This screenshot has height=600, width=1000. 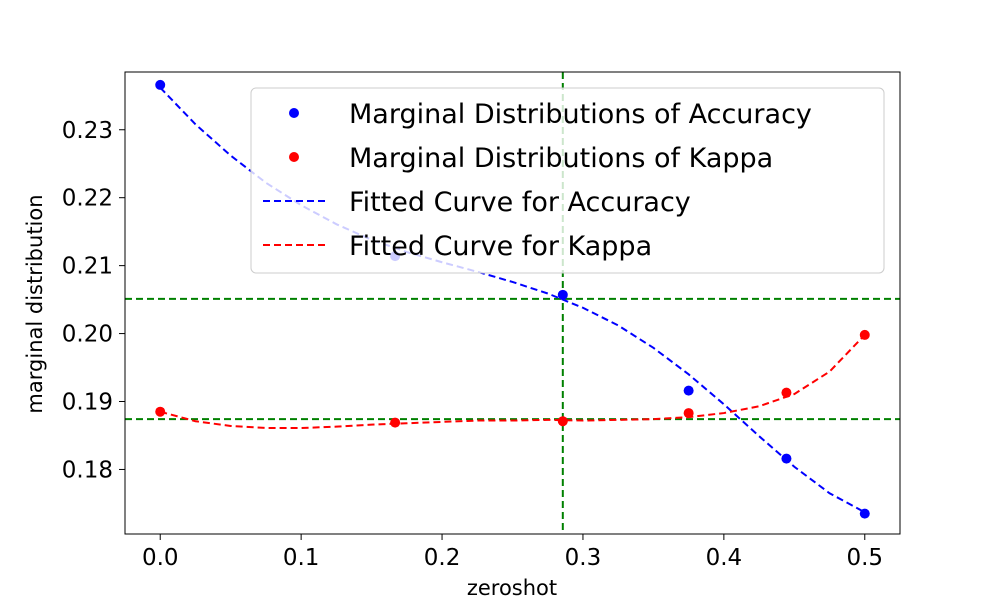 What do you see at coordinates (87, 131) in the screenshot?
I see `y-tick-label: 0.23` at bounding box center [87, 131].